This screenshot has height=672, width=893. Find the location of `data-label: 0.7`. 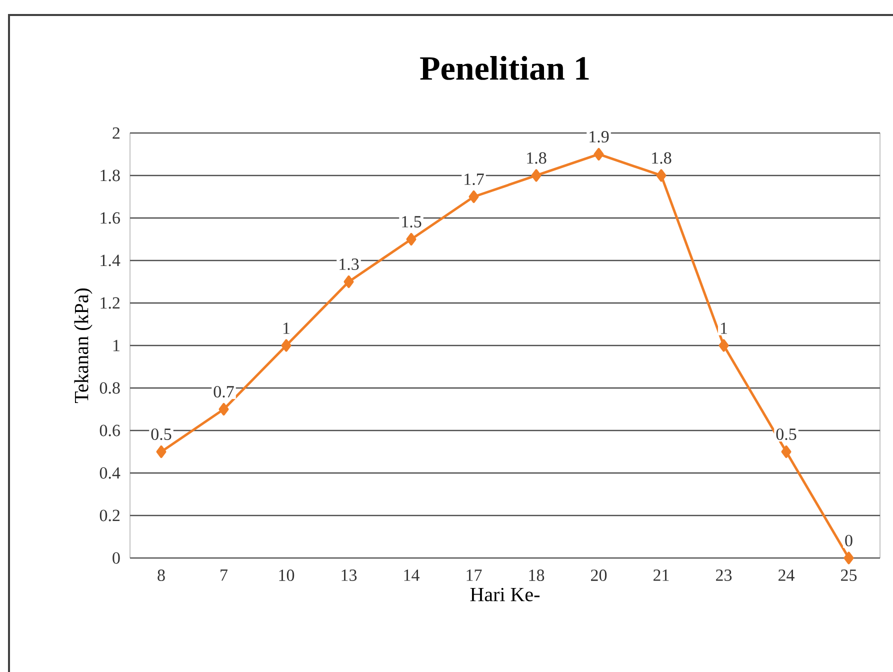

data-label: 0.7 is located at coordinates (224, 392).